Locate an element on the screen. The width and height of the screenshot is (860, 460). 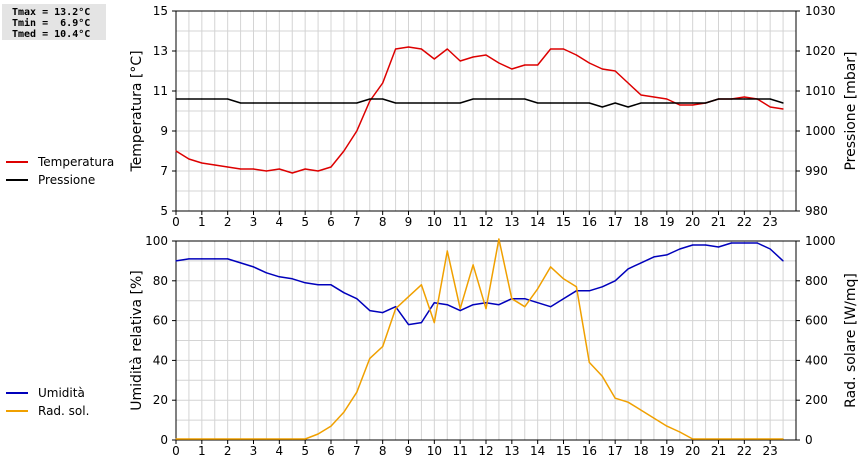
tmed-stat: Tmed = 10.4°C is located at coordinates (51, 34).